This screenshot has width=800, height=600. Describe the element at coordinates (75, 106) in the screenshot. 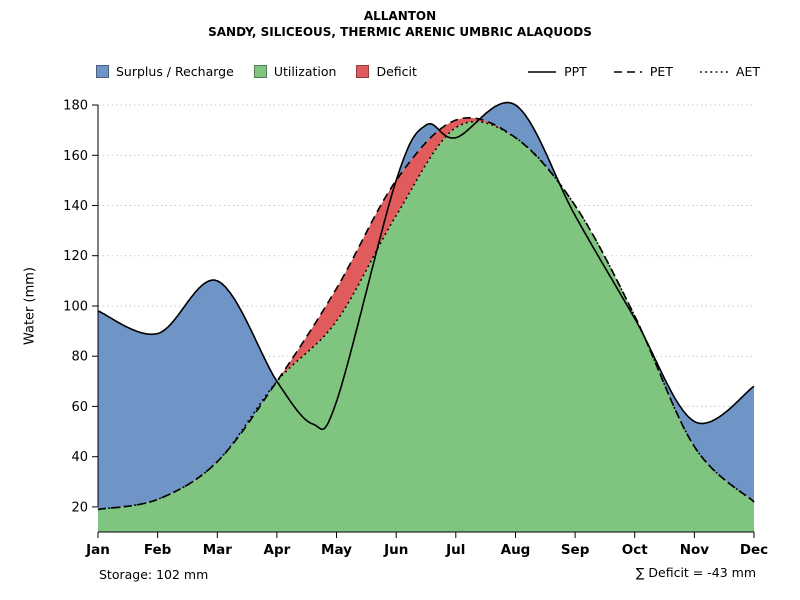

I see `y-tick-label: 180` at that location.